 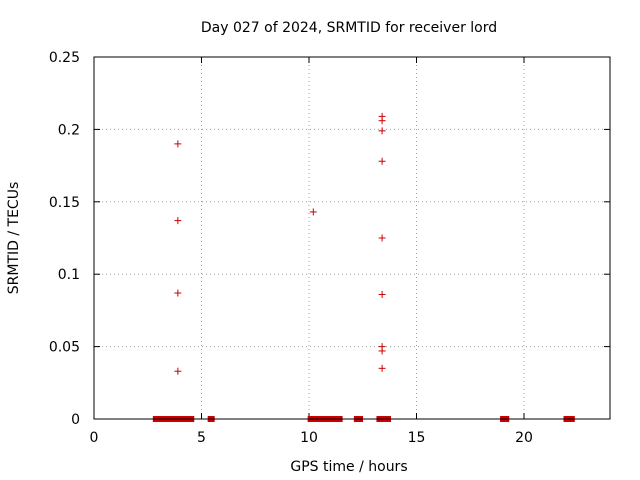 I want to click on y-axis-label: SRMTID / TECUs, so click(x=14, y=238).